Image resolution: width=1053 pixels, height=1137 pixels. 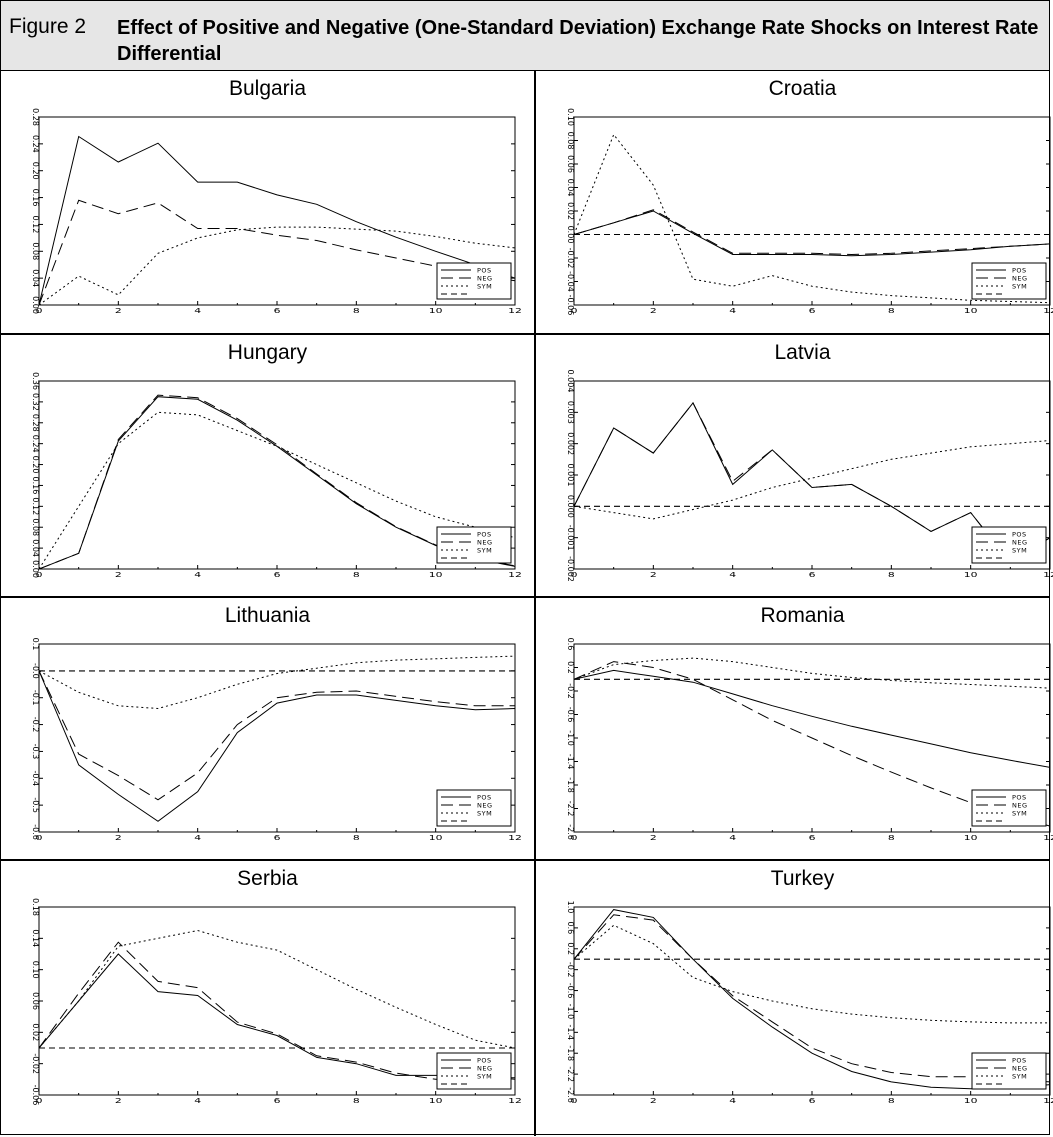 I want to click on y-tick-label: 0.08, so click(x=35, y=251).